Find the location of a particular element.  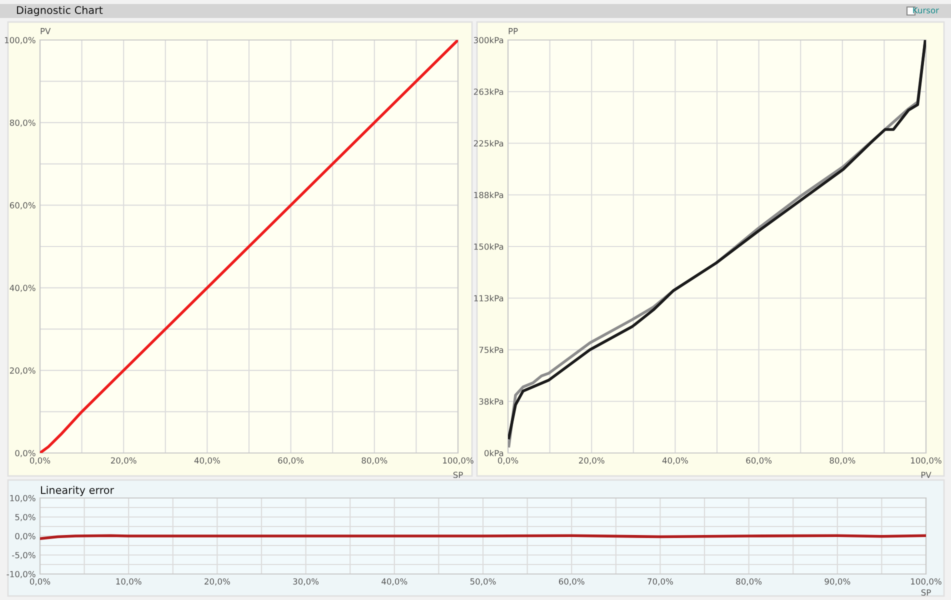

y-tick-label: 60,0% is located at coordinates (23, 206).